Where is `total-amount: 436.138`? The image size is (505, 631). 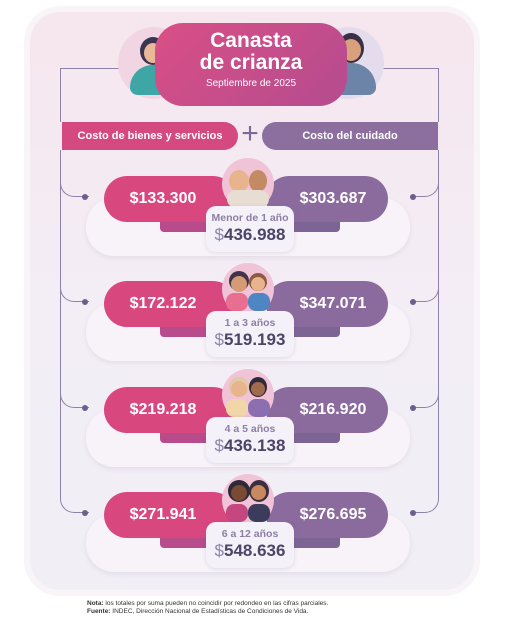 total-amount: 436.138 is located at coordinates (255, 445).